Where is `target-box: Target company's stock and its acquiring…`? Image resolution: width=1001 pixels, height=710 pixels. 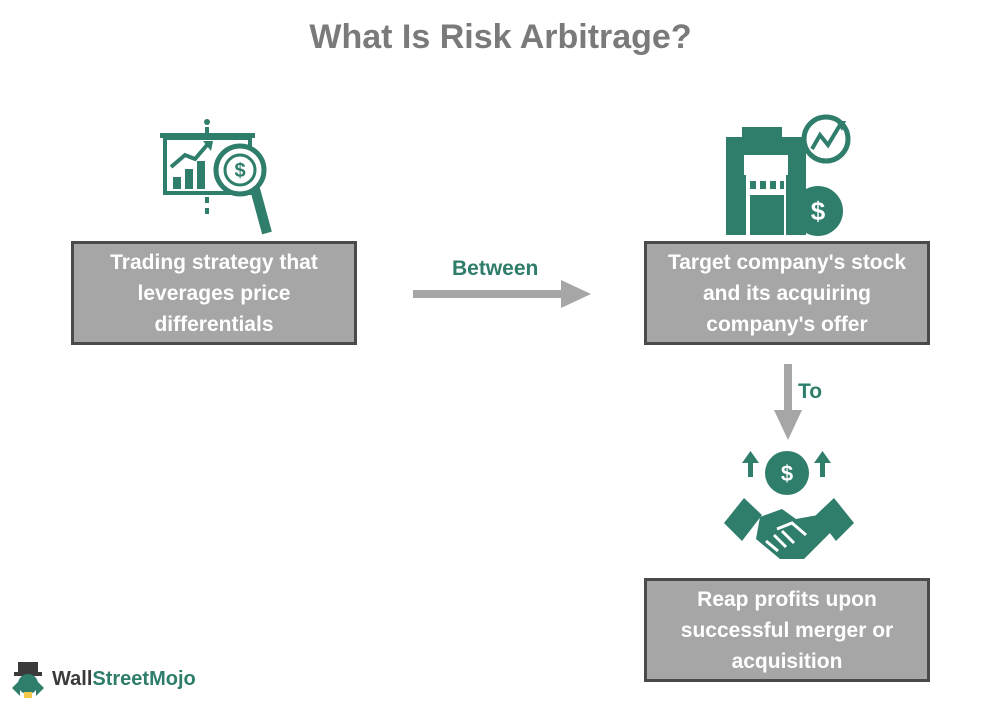 target-box: Target company's stock and its acquiring… is located at coordinates (787, 293).